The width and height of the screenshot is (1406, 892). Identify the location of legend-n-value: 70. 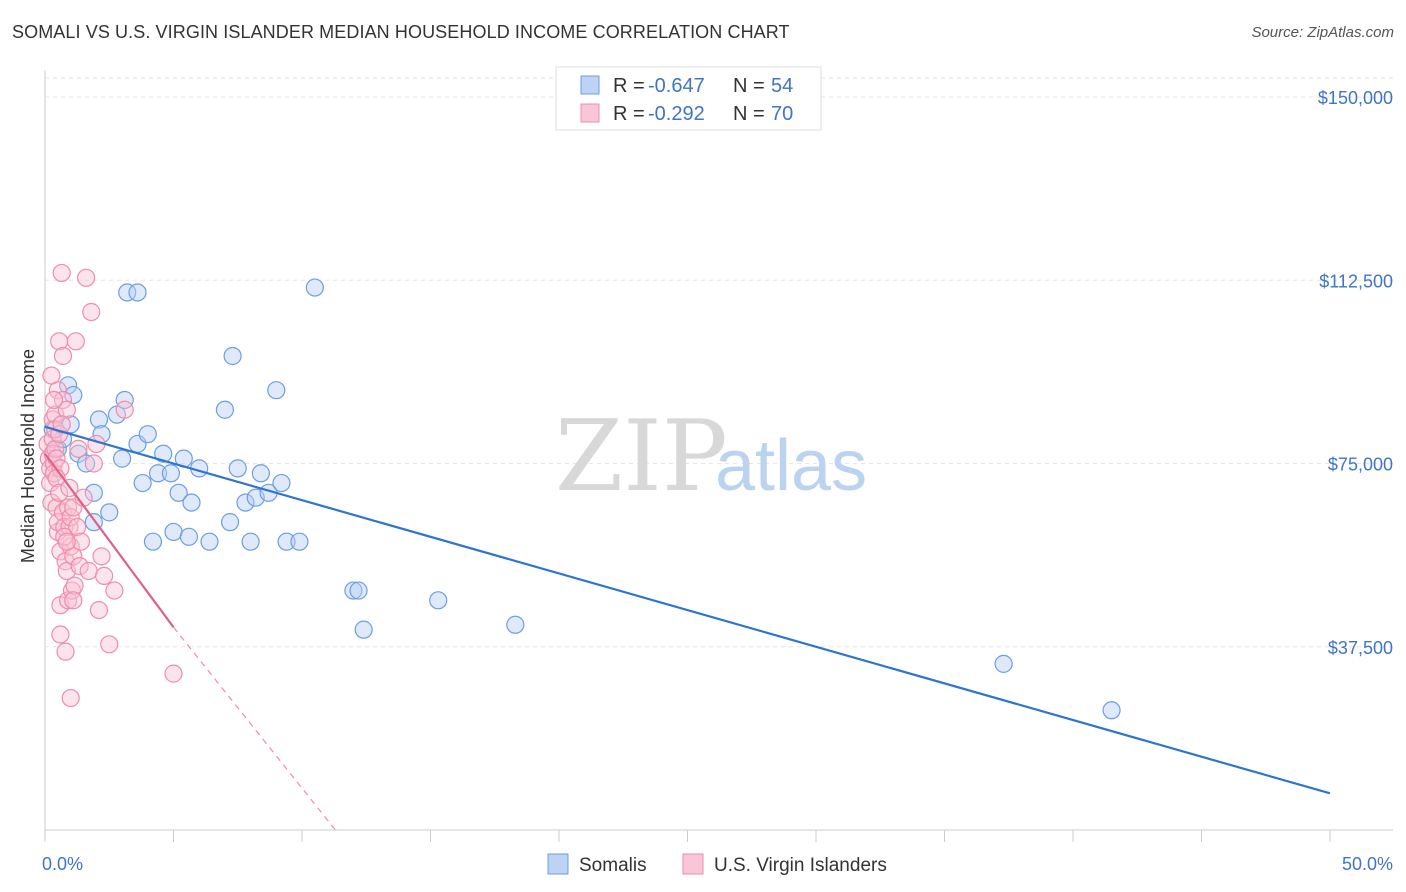
(782, 114).